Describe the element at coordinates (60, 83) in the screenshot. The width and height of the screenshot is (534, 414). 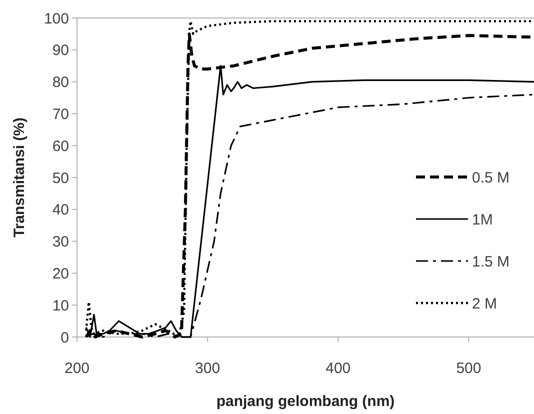
I see `y-tick-label: 80` at that location.